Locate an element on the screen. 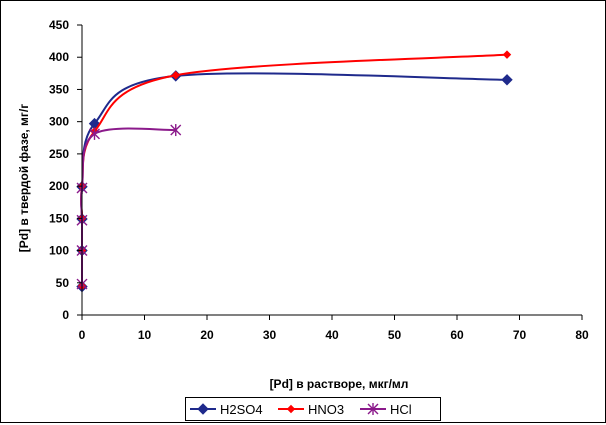 This screenshot has width=606, height=425. legend-item-hcl: HCl is located at coordinates (386, 409).